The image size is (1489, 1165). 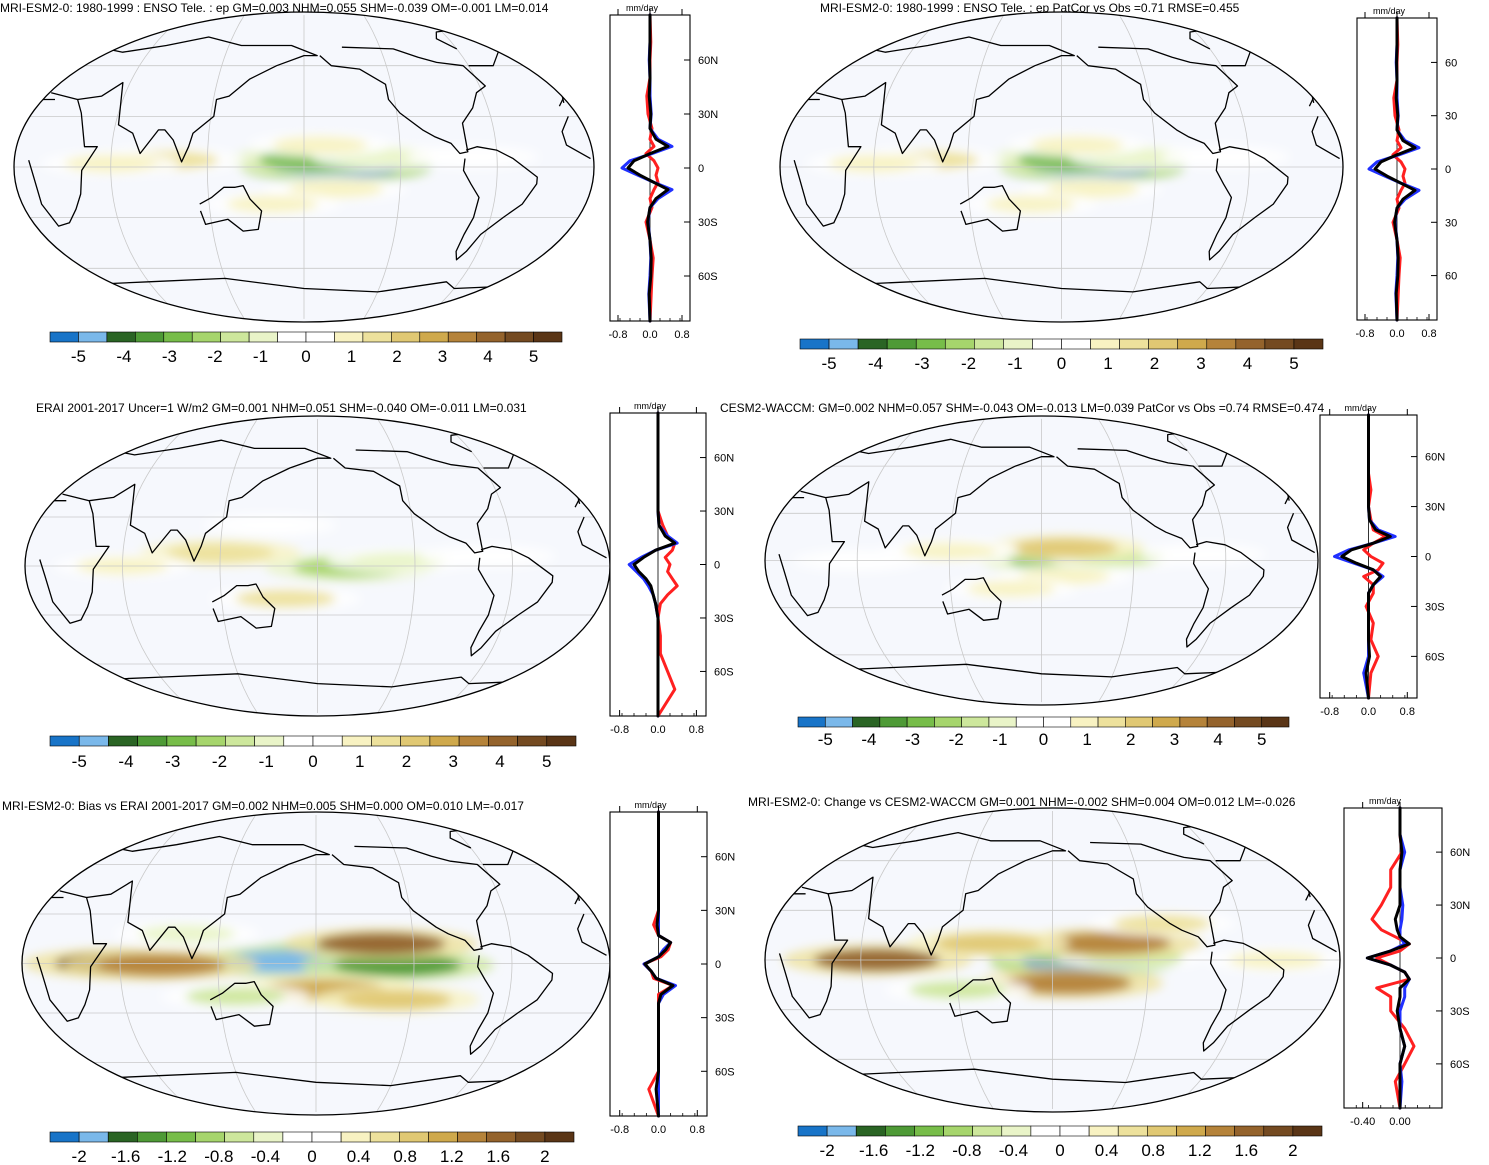 I want to click on map-border, so click(x=304, y=167).